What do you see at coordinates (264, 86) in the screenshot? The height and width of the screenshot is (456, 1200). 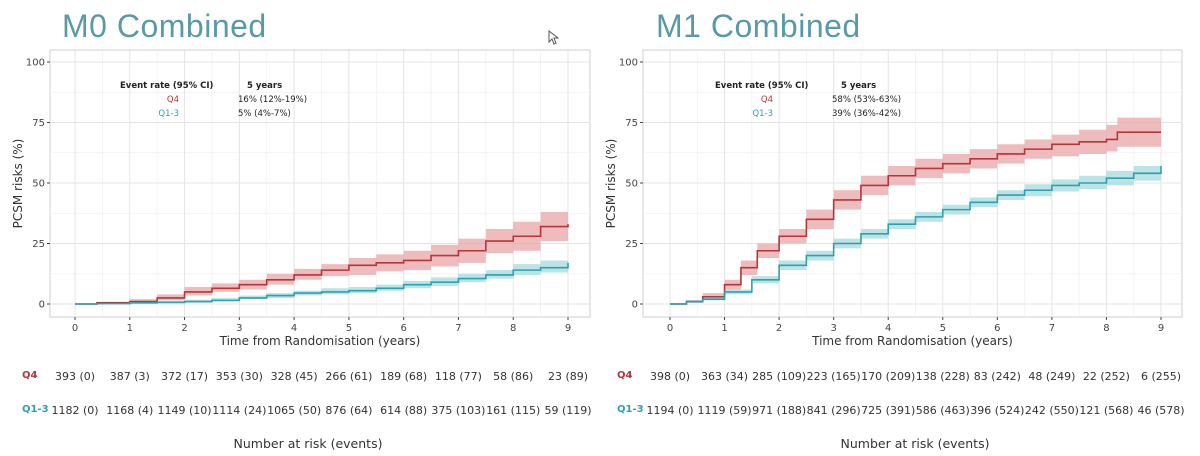 I see `legend-header-value: 5 years` at bounding box center [264, 86].